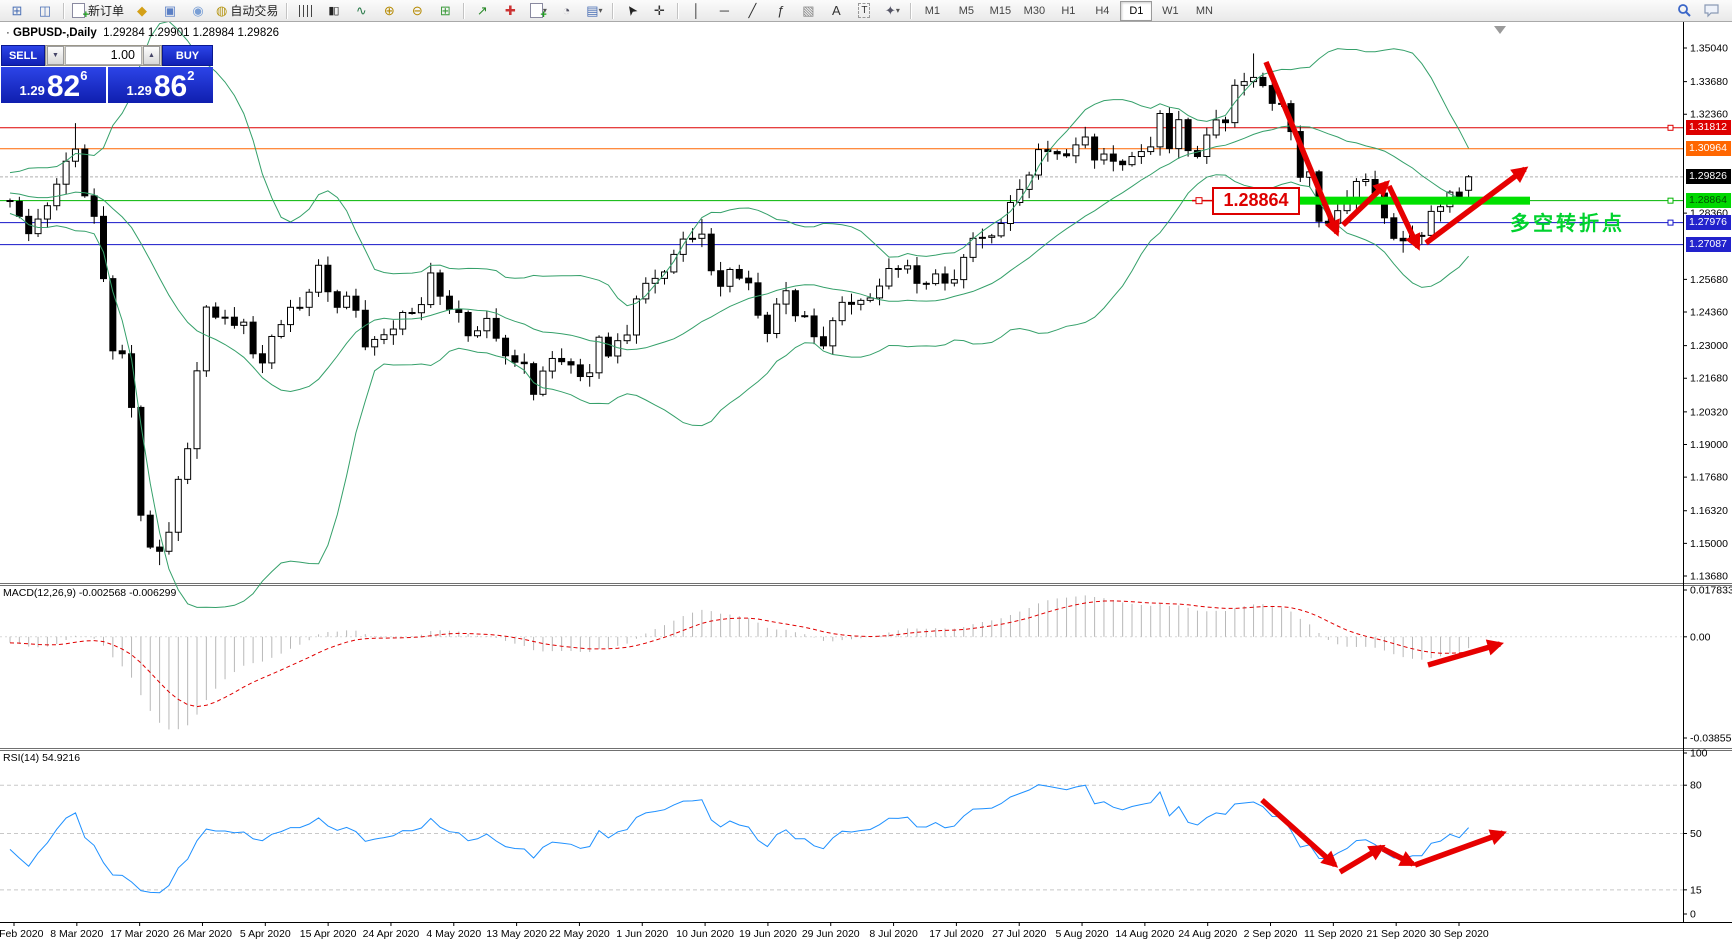 This screenshot has height=949, width=1732. Describe the element at coordinates (106, 11) in the screenshot. I see `new-order-label: 新订单` at that location.